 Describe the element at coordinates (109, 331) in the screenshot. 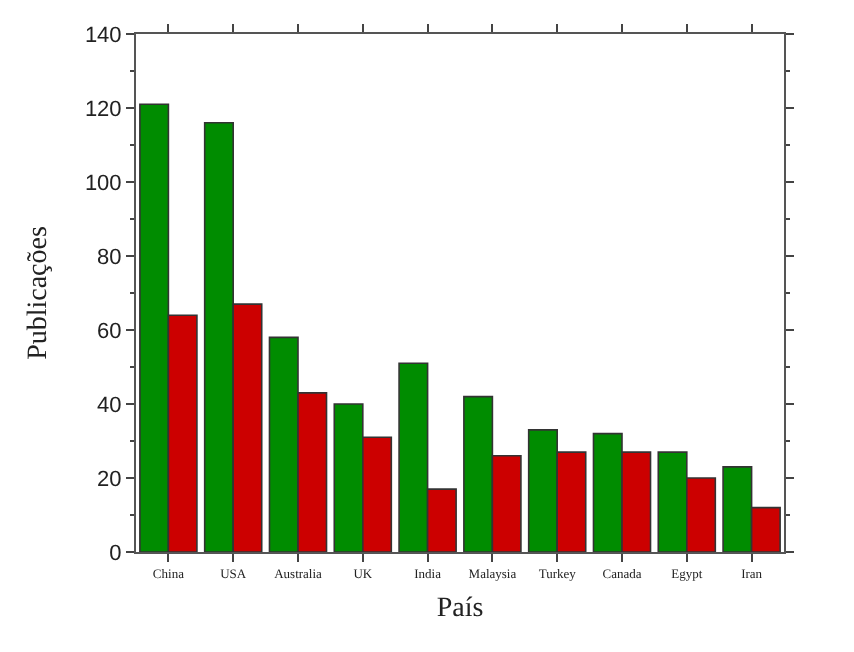

I see `y-tick-label: 60` at that location.